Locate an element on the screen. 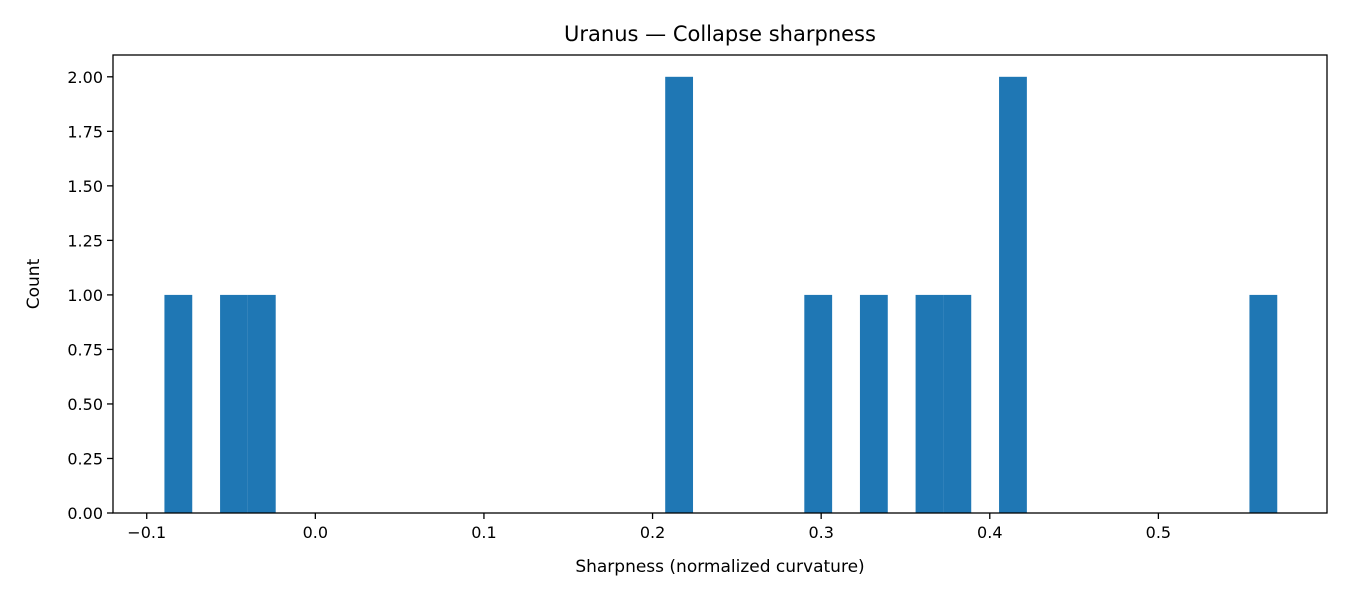 This screenshot has width=1350, height=600. y-tick-label-2: 0.50 is located at coordinates (85, 404).